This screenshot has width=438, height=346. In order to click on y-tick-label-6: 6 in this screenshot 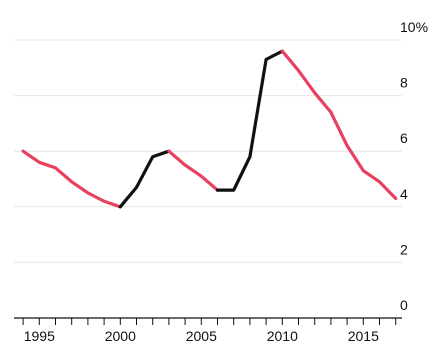, I will do `click(404, 138)`.